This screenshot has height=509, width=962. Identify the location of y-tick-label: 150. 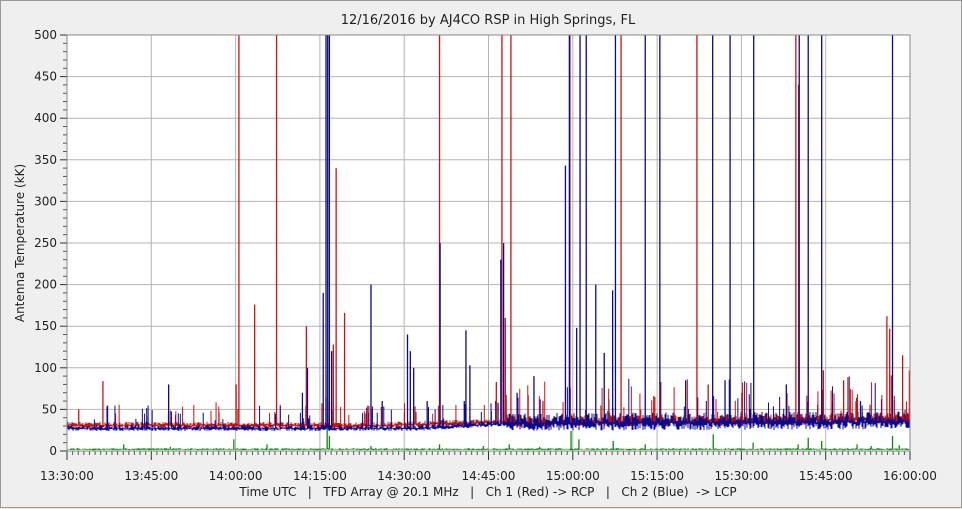
(45, 326).